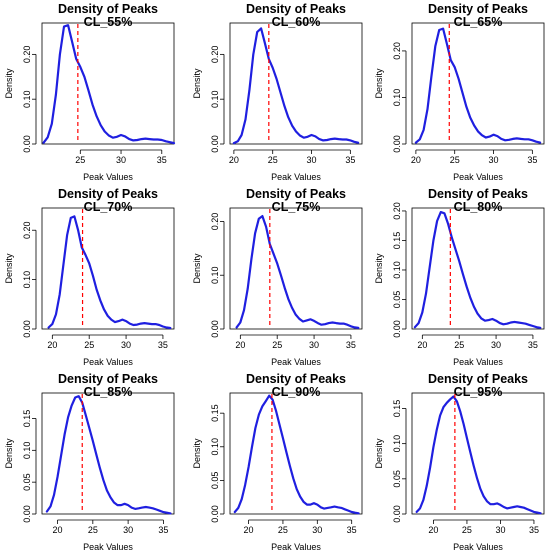 The width and height of the screenshot is (550, 560). I want to click on panel-subtitle: CL_85%, so click(108, 392).